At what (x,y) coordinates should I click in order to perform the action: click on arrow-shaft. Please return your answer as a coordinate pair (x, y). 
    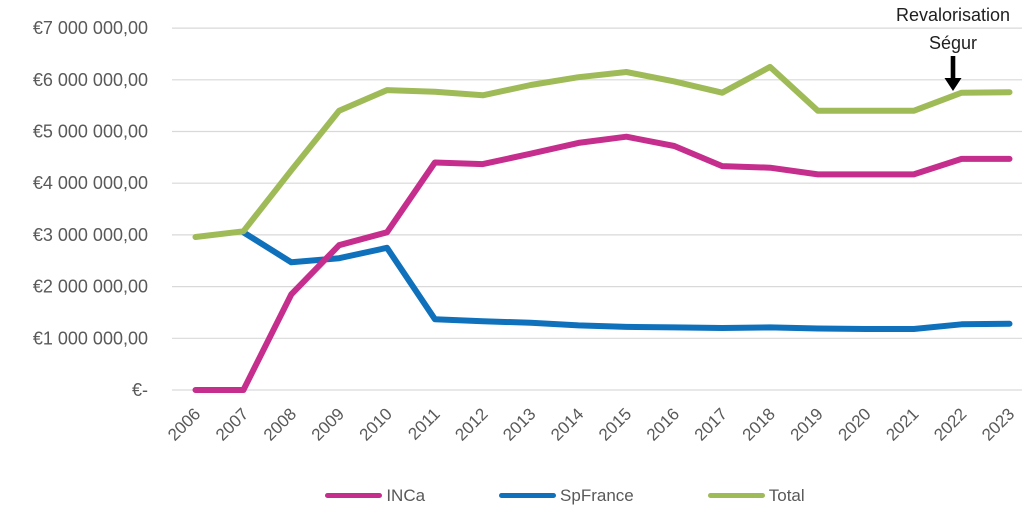
    Looking at the image, I should click on (953, 67).